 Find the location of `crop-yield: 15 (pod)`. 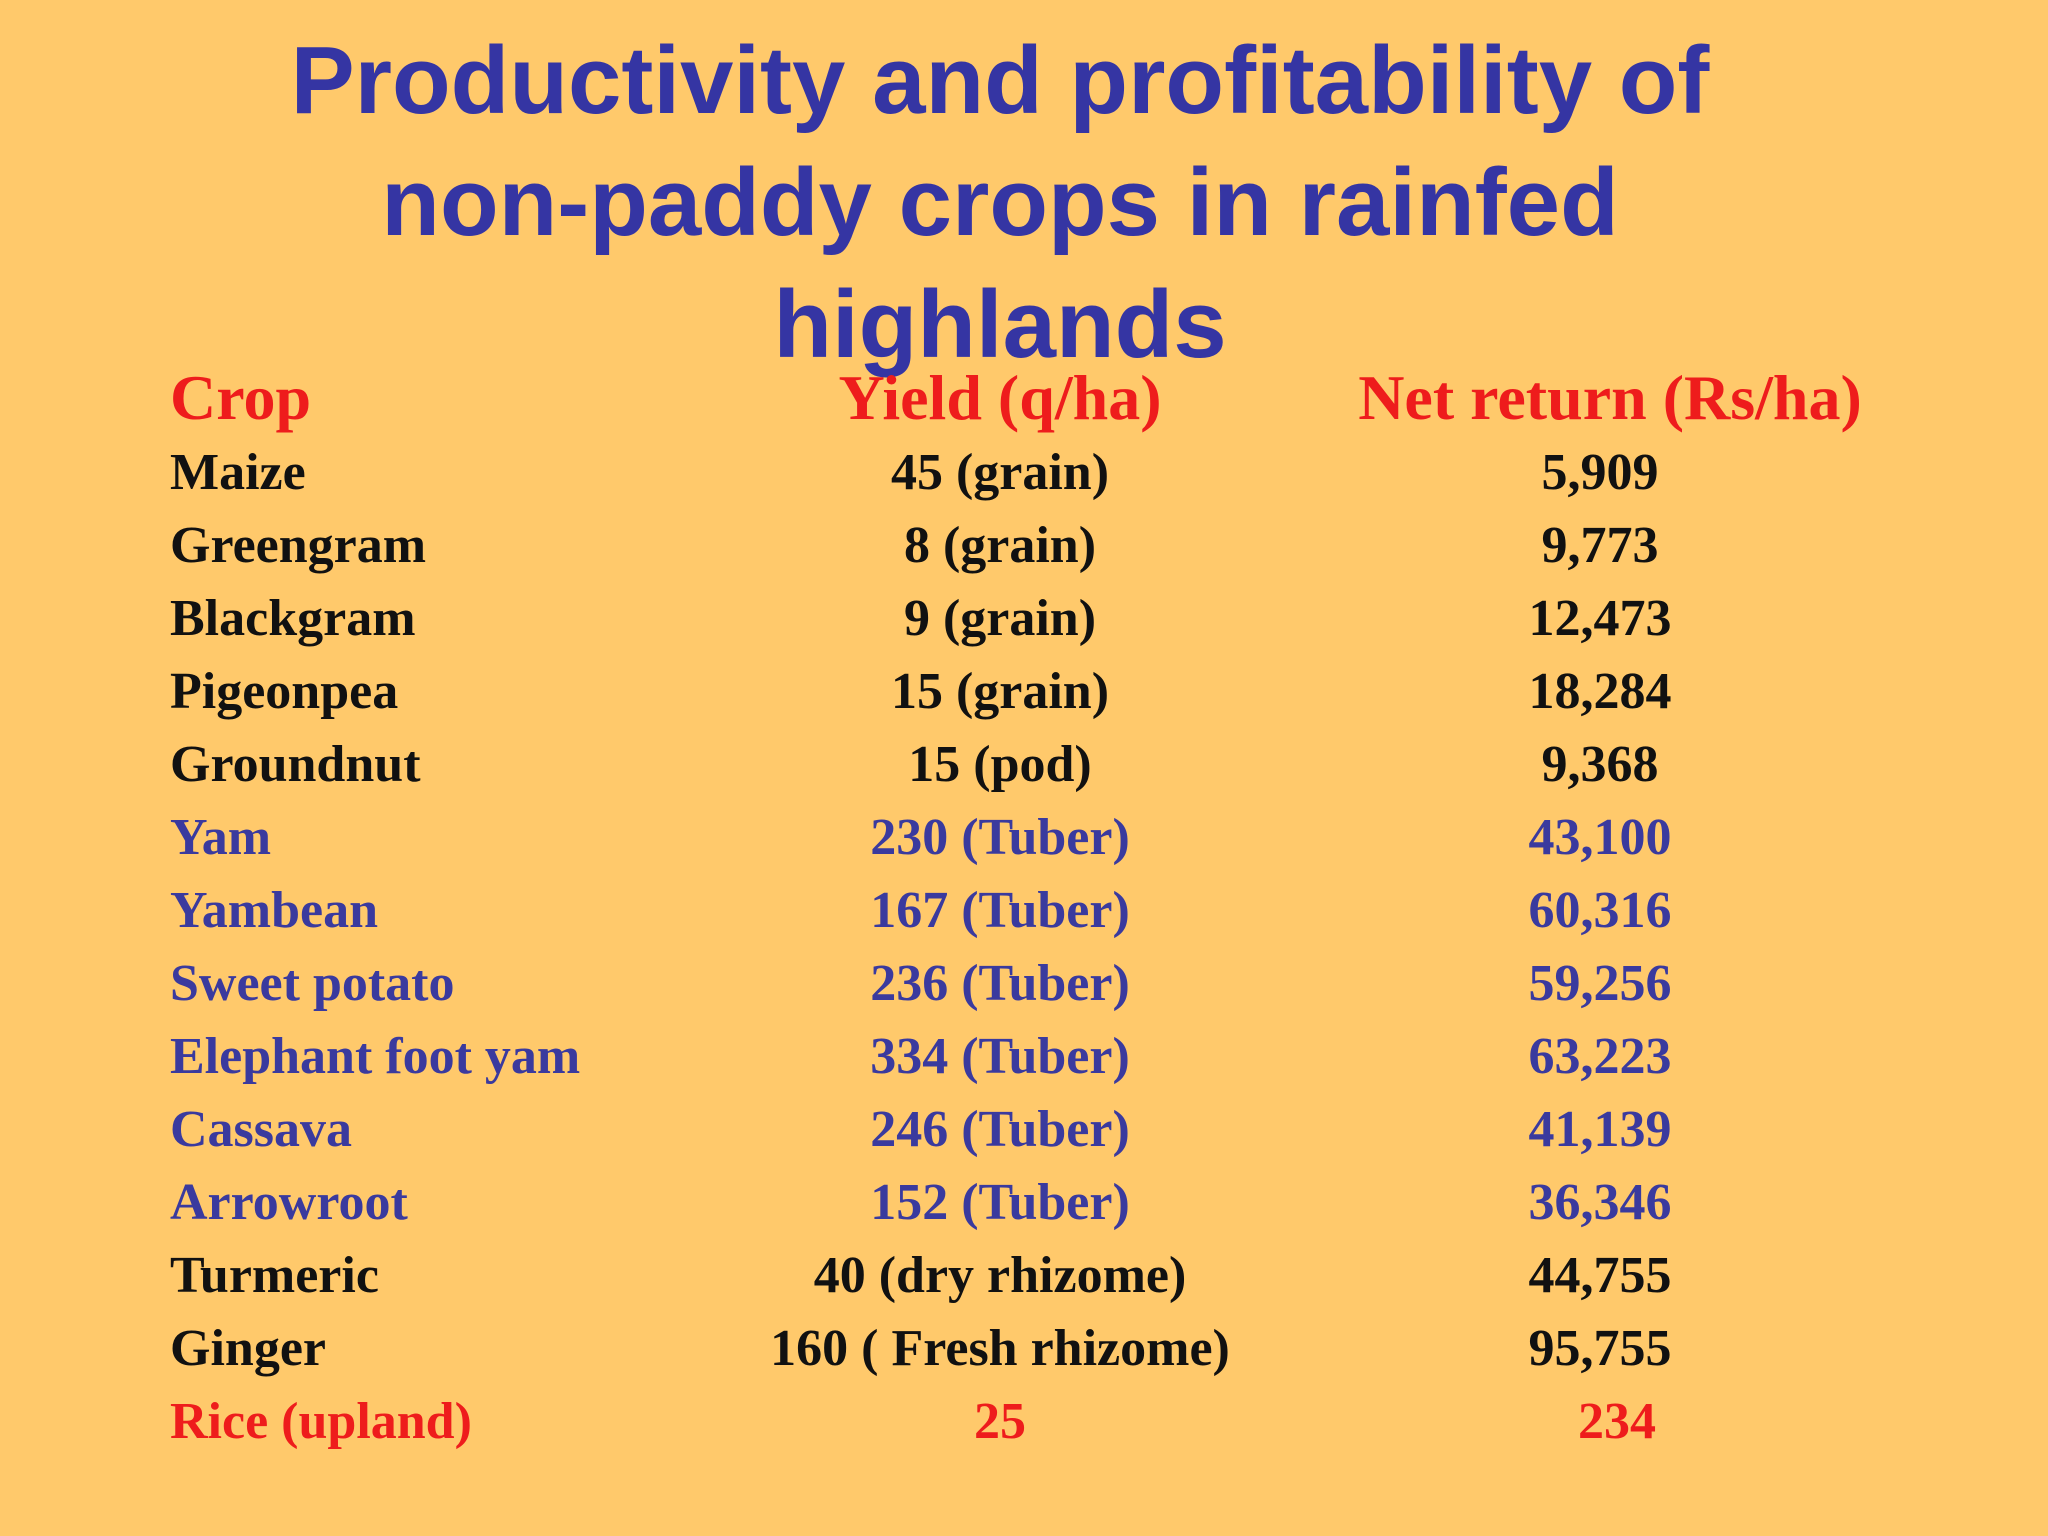

crop-yield: 15 (pod) is located at coordinates (1000, 764).